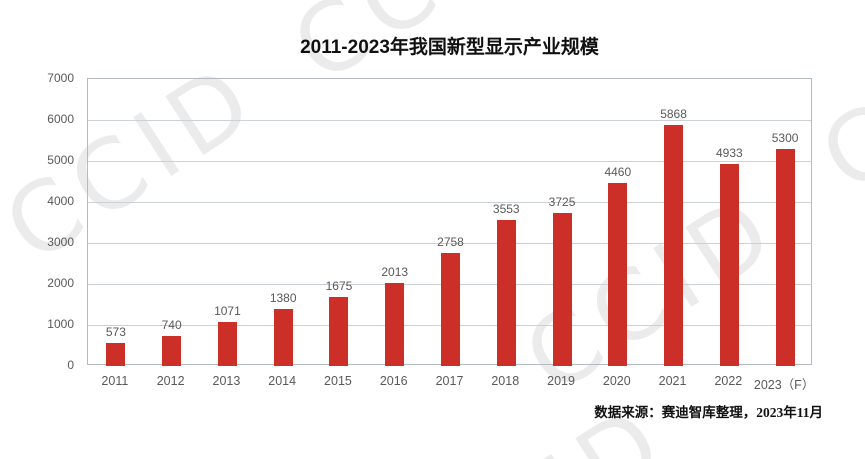 The height and width of the screenshot is (459, 865). What do you see at coordinates (60, 283) in the screenshot?
I see `y-axis-tick-label: 2000` at bounding box center [60, 283].